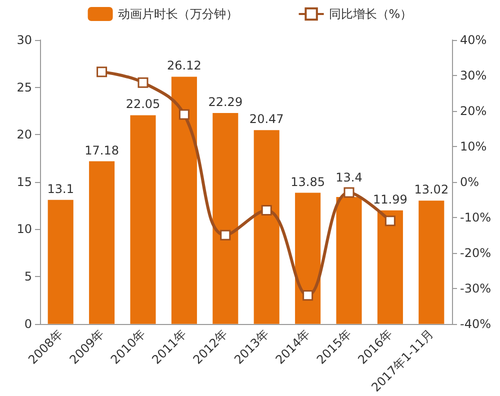 The image size is (500, 396). I want to click on y-tick-label: 30, so click(24, 40).